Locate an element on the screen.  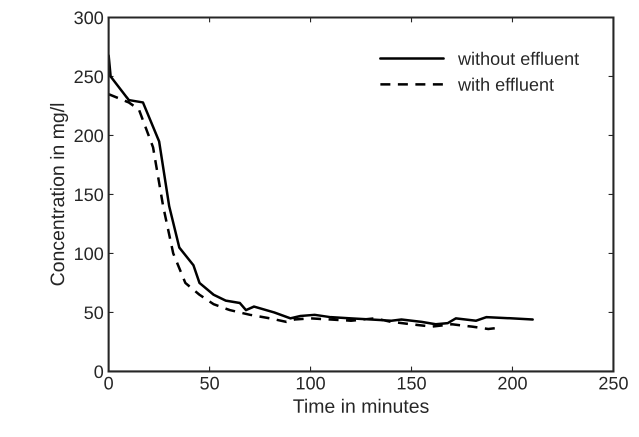
y-tick-label: 100 is located at coordinates (89, 253).